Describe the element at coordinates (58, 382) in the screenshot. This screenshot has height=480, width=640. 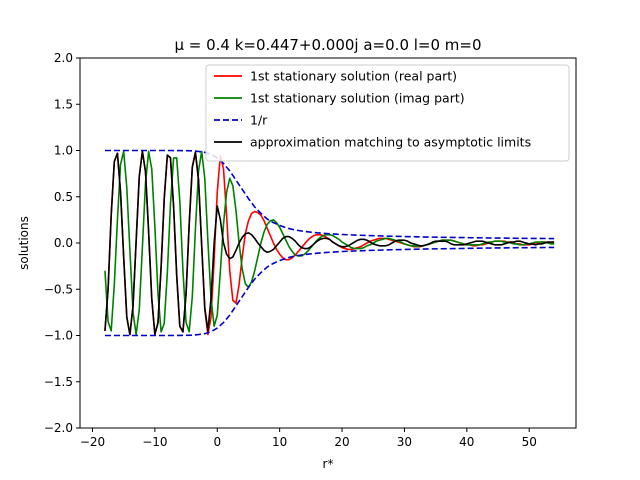
I see `y-tick-label: −1.5` at that location.